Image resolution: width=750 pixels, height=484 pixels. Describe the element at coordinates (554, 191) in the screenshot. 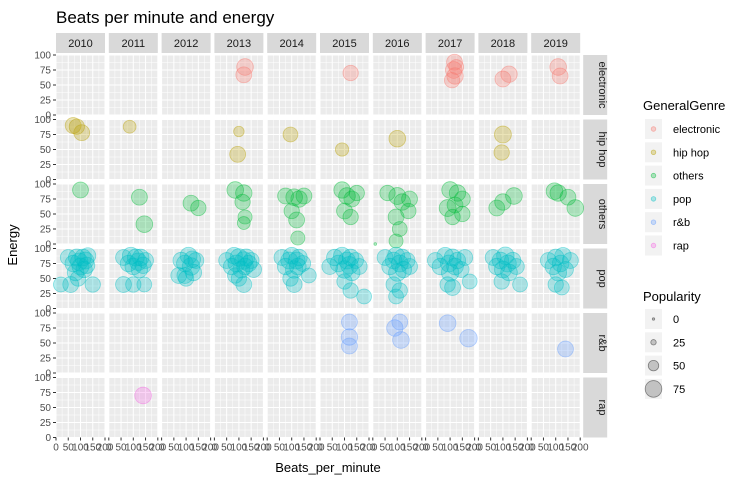

I see `point-others-2019` at that location.